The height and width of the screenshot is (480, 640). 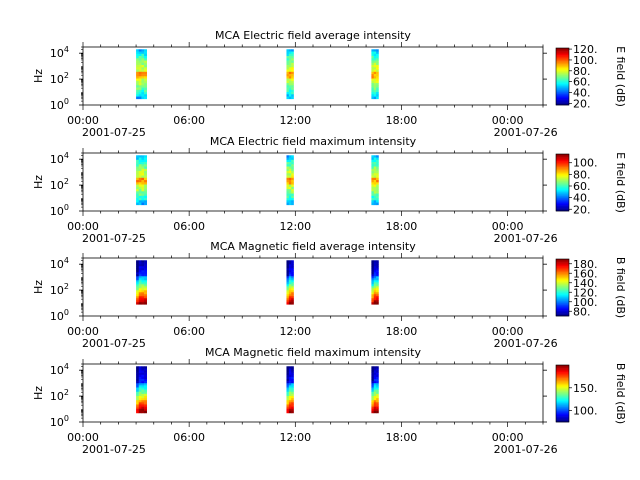 I want to click on spectrogram-column, so click(x=141, y=390).